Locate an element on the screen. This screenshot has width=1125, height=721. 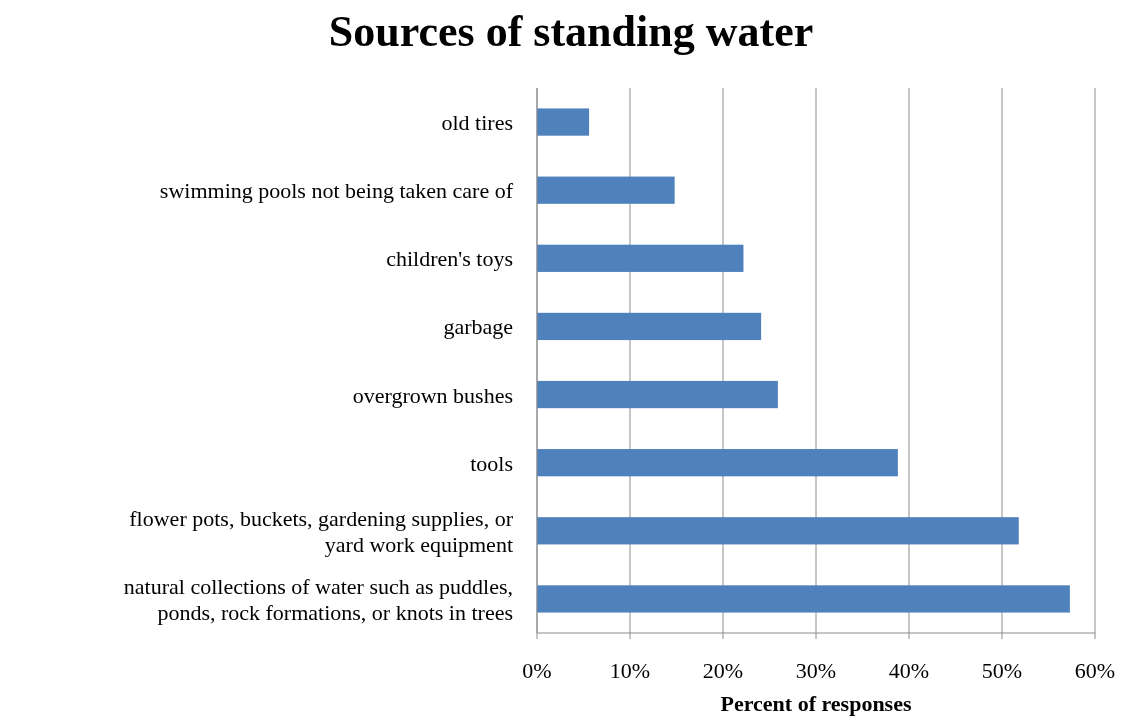
y-tick-label: old tires is located at coordinates (477, 123).